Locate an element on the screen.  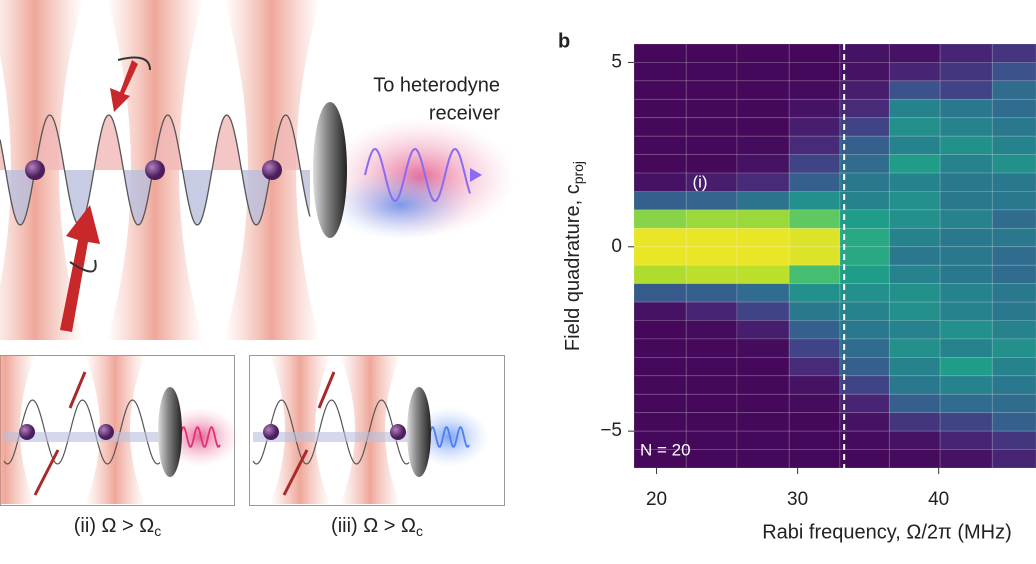
inset-label: (iii) Ω > Ωc is located at coordinates (377, 526).